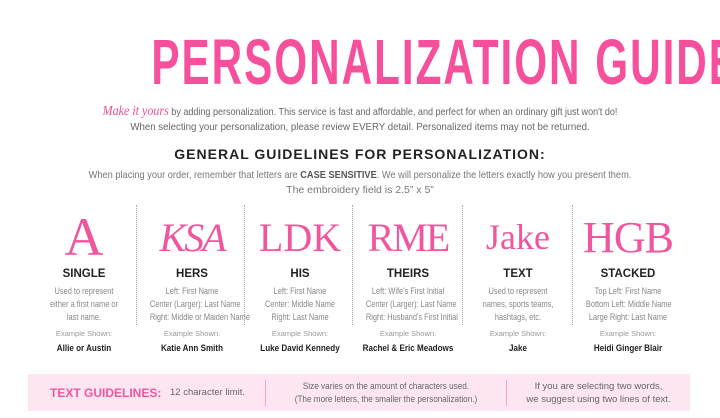  Describe the element at coordinates (300, 317) in the screenshot. I see `desc-line: Right: Last Name` at that location.